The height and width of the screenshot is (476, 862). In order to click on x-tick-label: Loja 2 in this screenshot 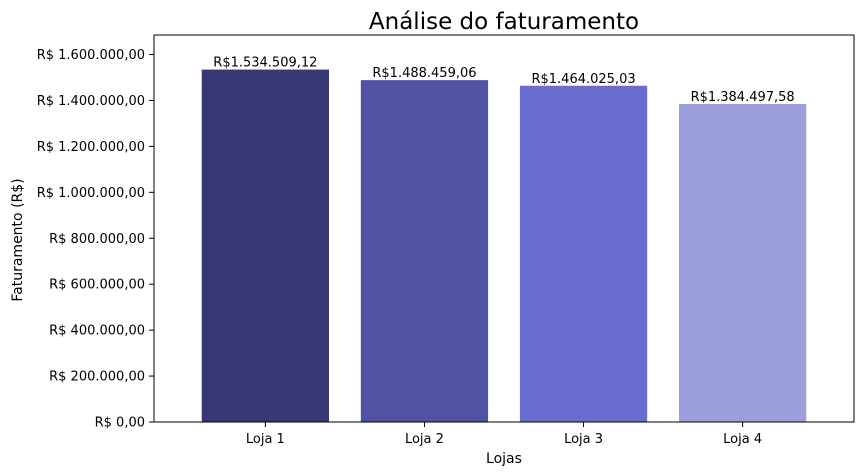, I will do `click(424, 439)`.